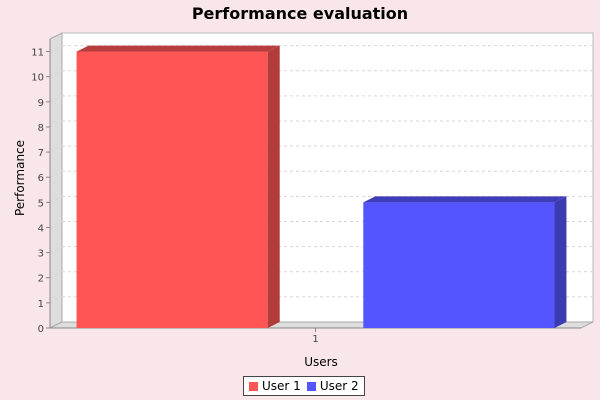 This screenshot has width=600, height=400. Describe the element at coordinates (37, 78) in the screenshot. I see `y-tick-label: 10` at that location.